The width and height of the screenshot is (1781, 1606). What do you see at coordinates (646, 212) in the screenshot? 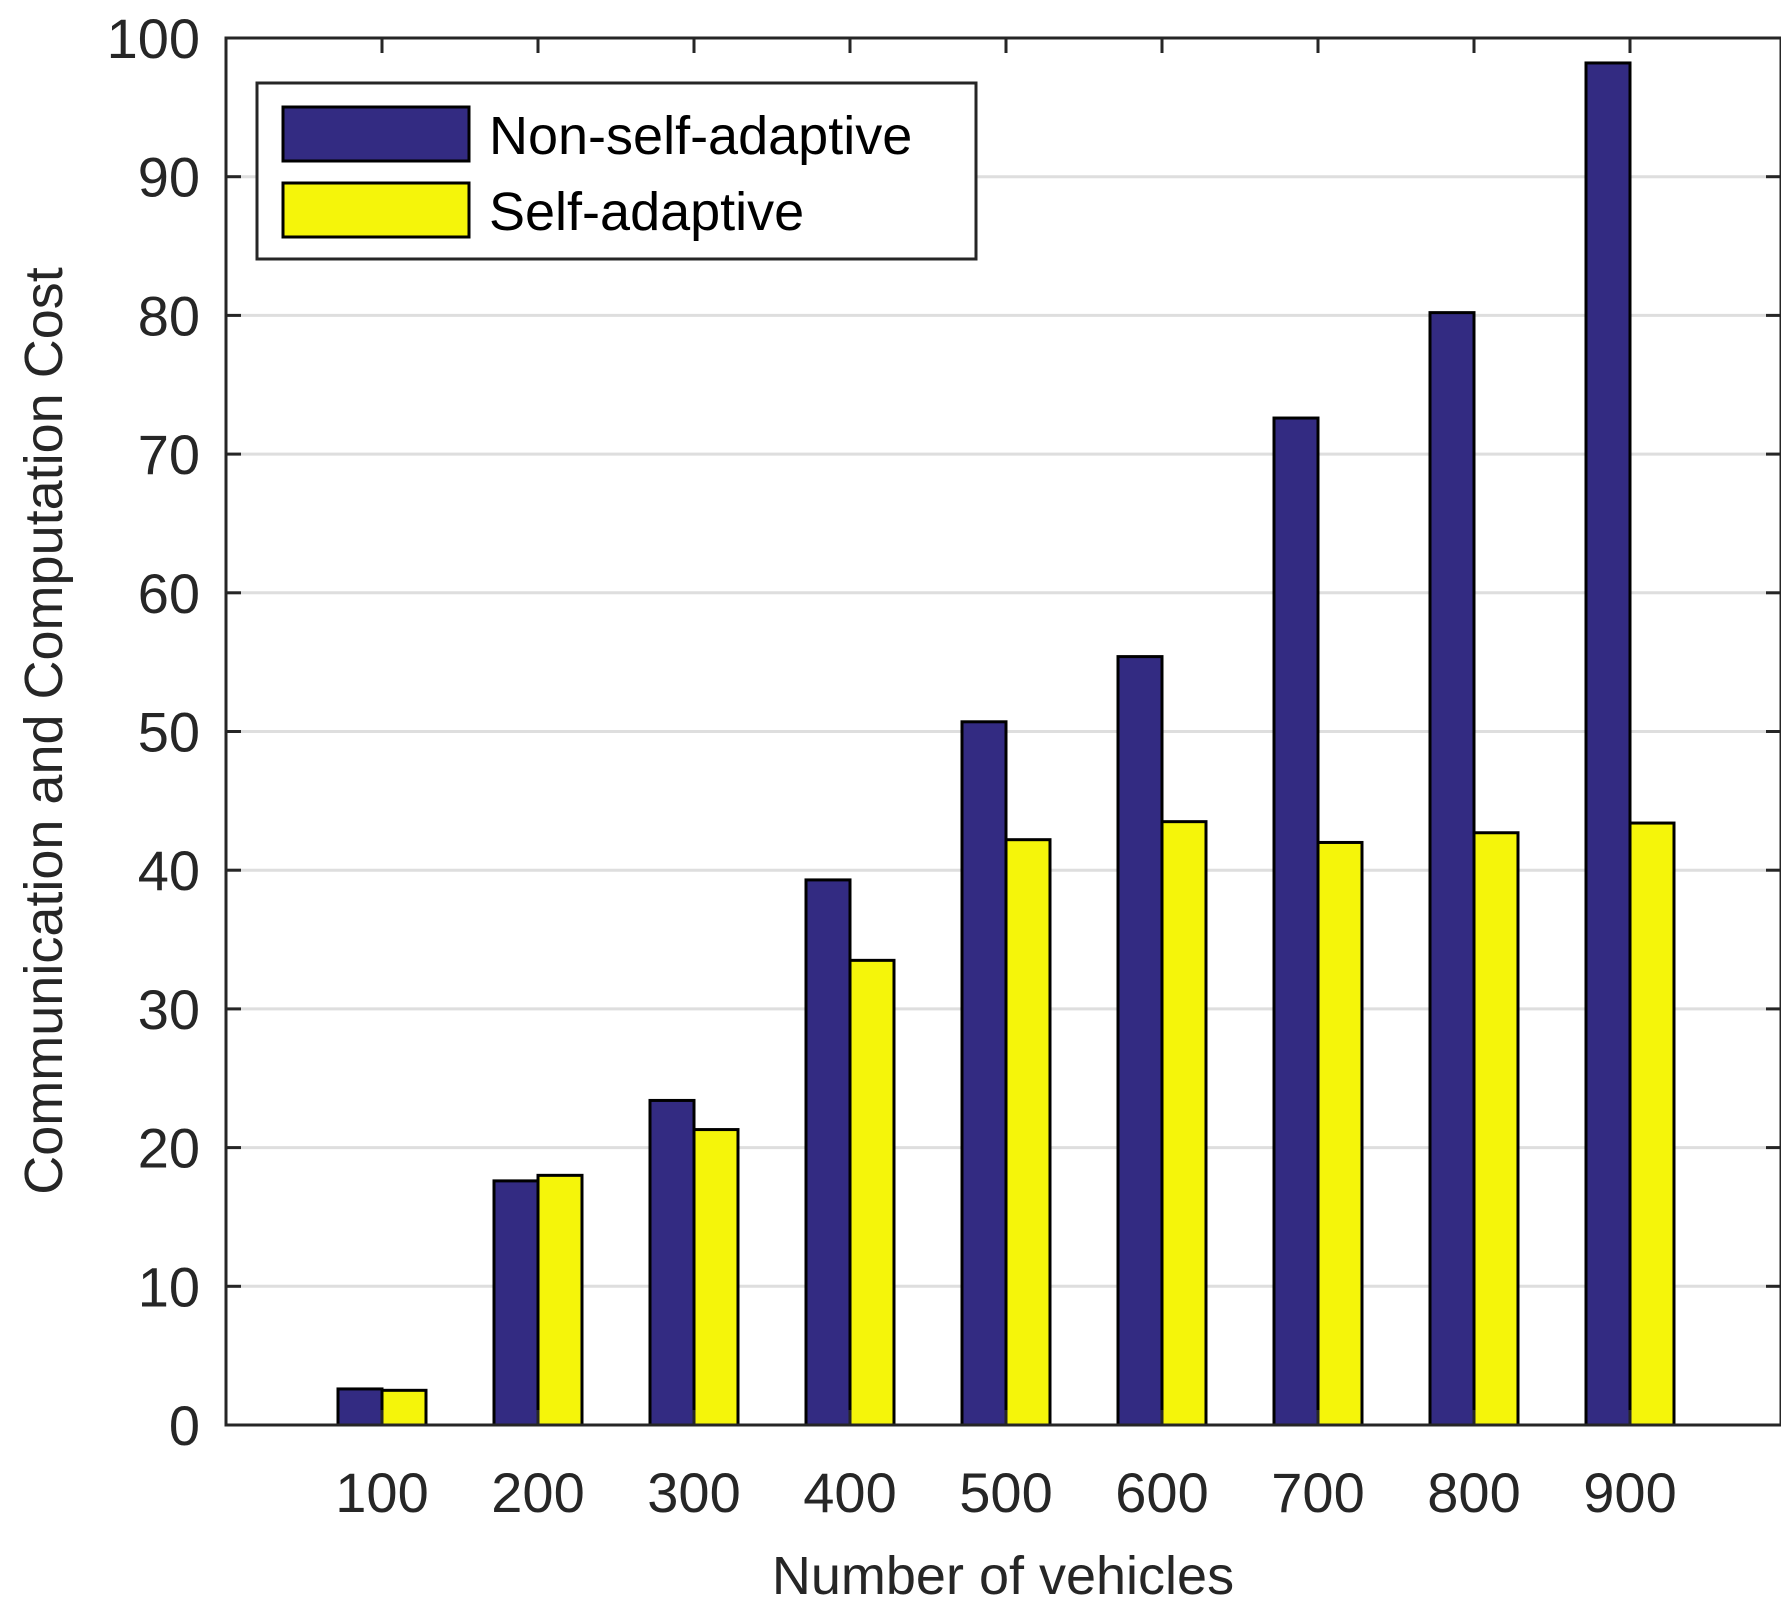
I see `legend-label-self-adaptive: Self-adaptive` at bounding box center [646, 212].